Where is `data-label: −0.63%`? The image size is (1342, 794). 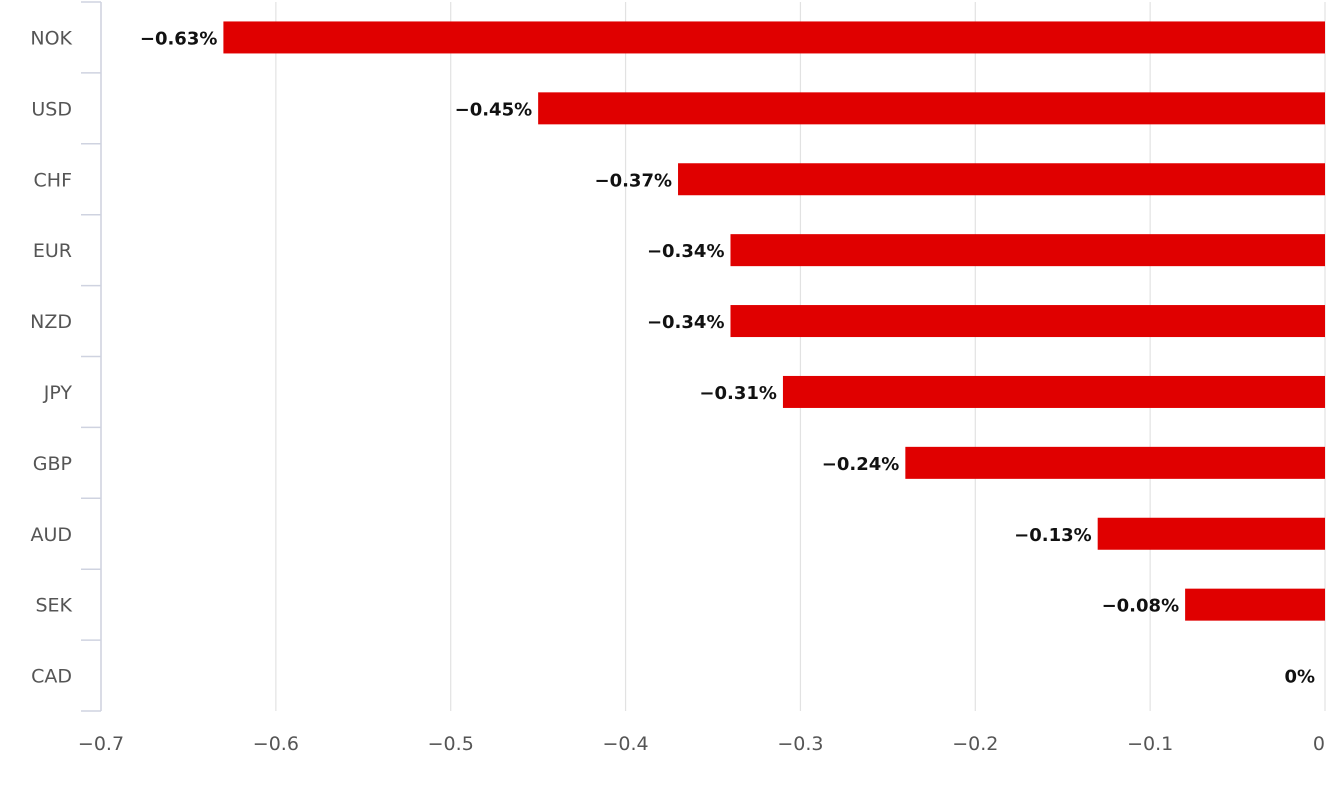
data-label: −0.63% is located at coordinates (179, 38).